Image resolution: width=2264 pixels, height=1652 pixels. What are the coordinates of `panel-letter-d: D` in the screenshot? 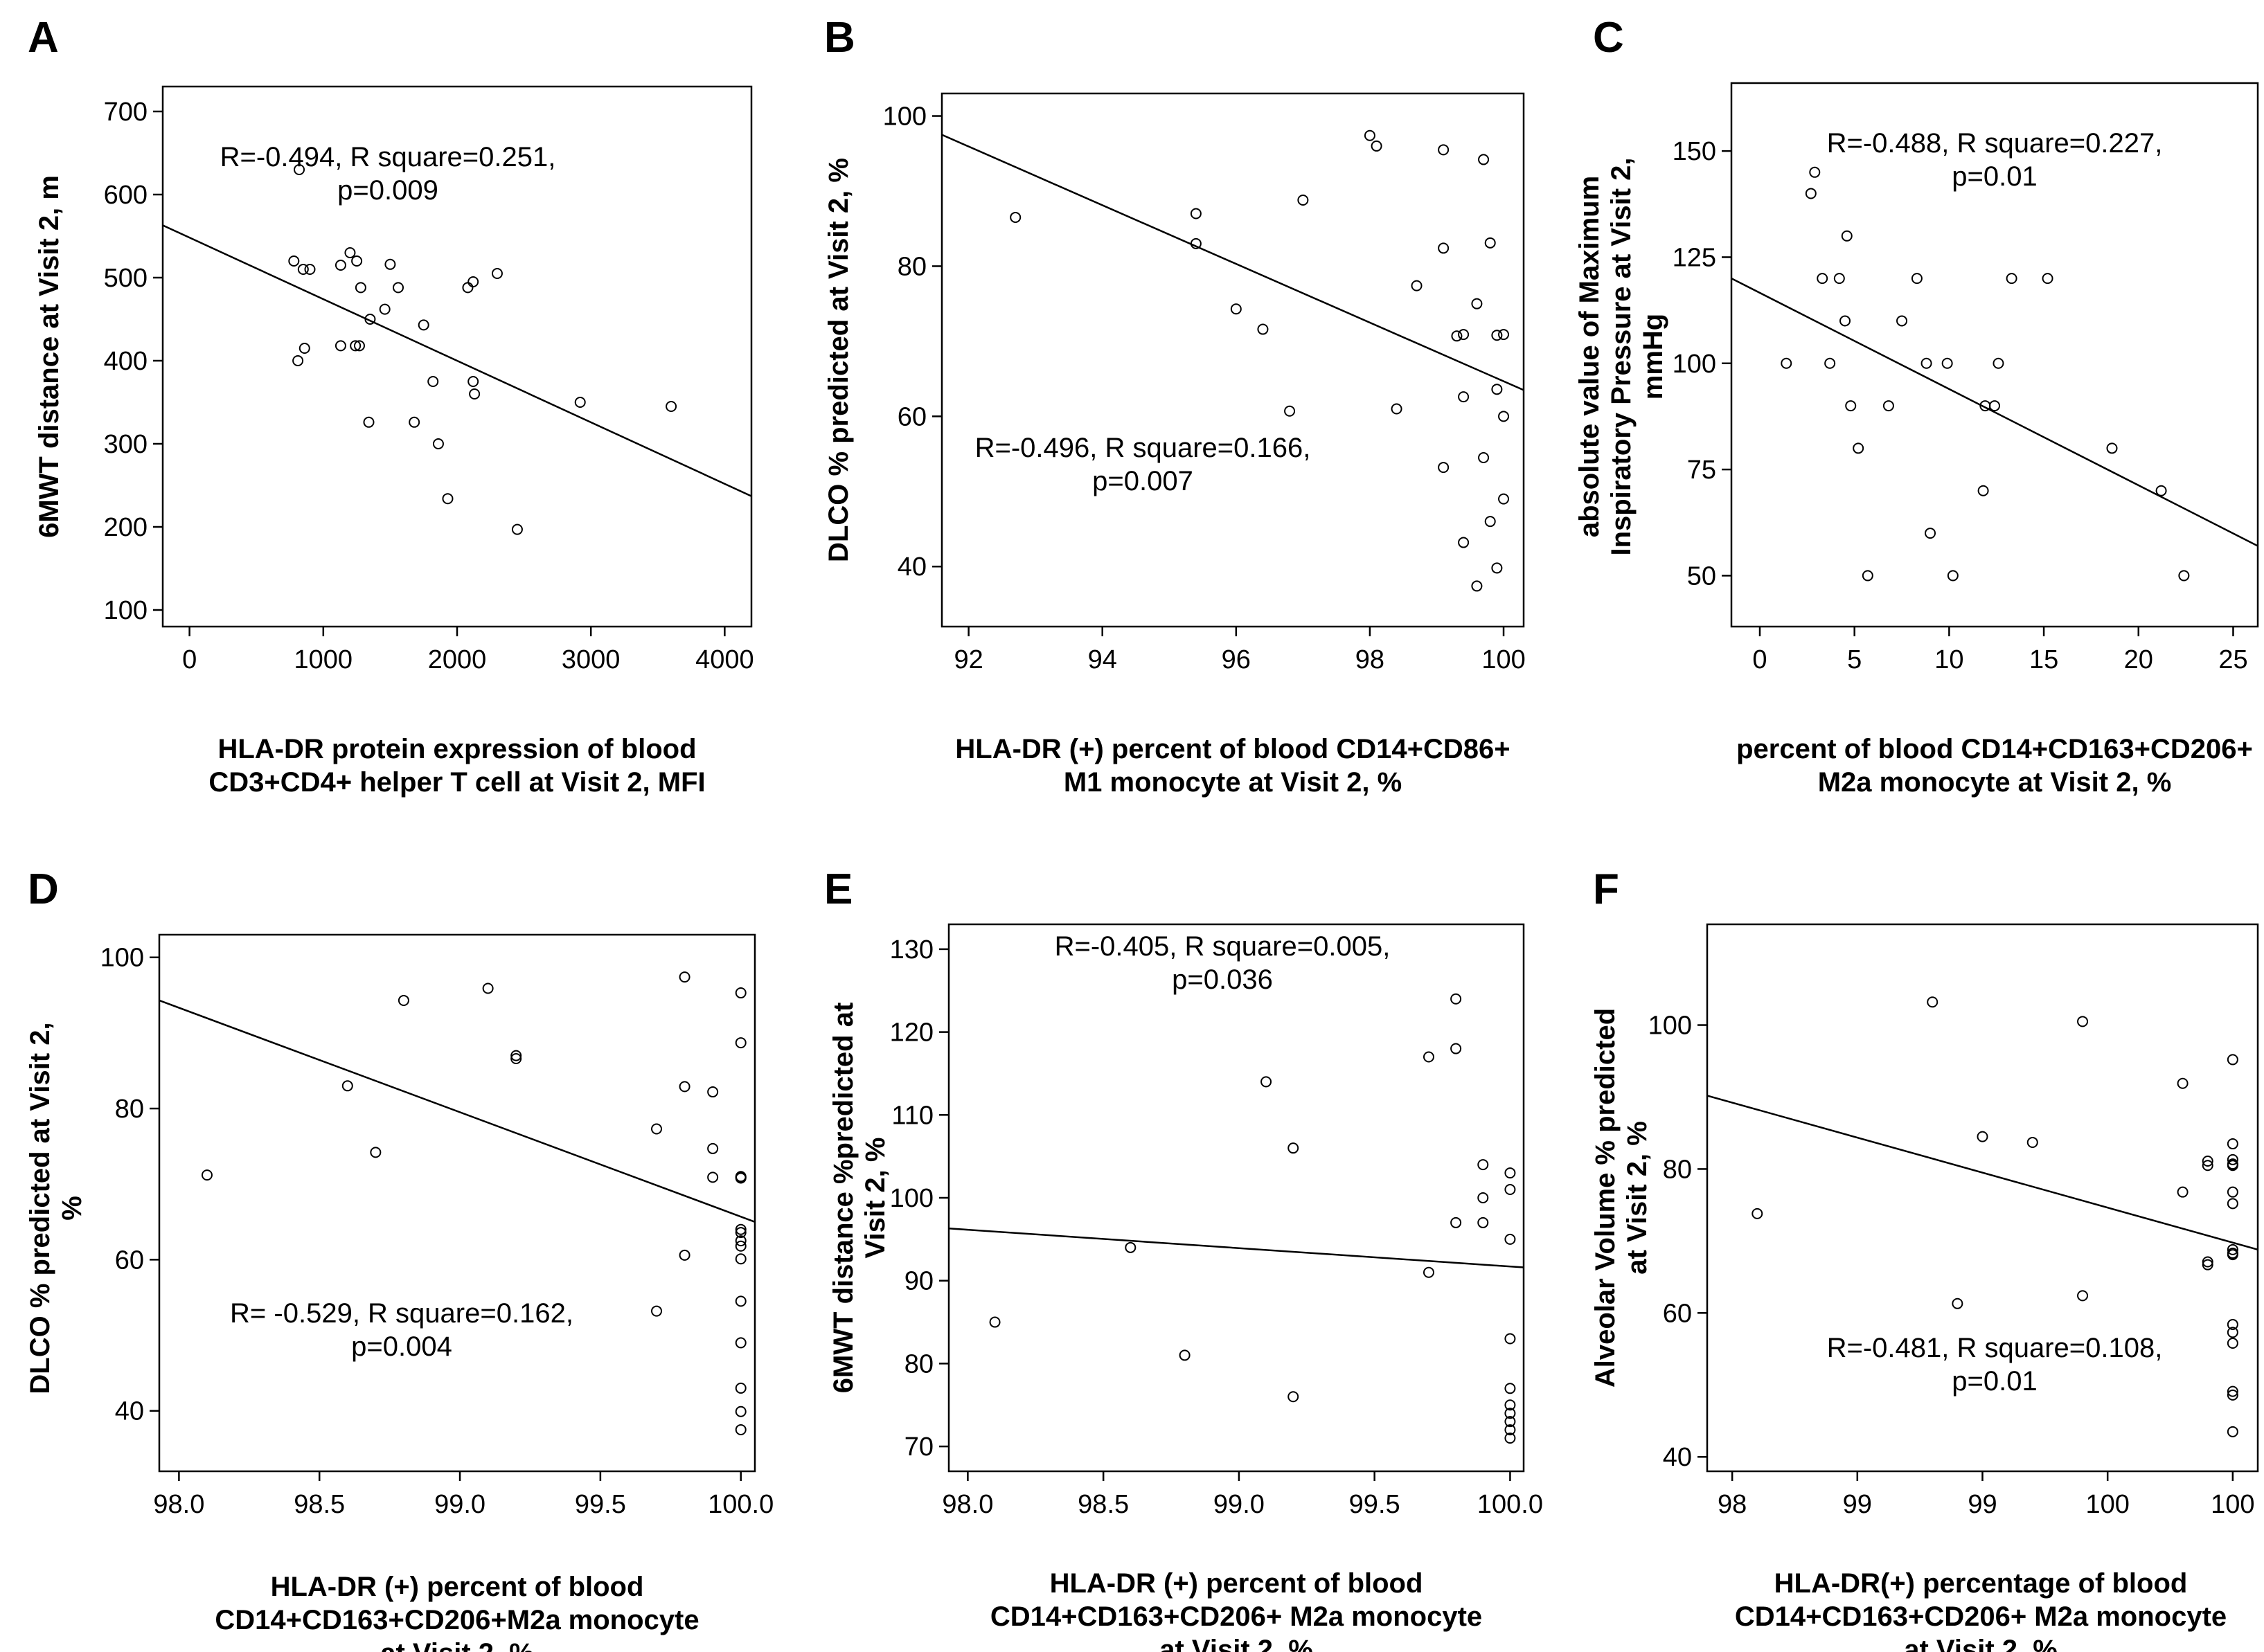 It's located at (43, 889).